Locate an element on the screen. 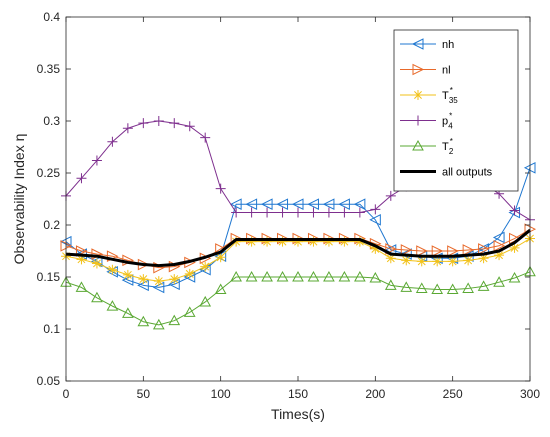  x-tick-label: 250 is located at coordinates (453, 394).